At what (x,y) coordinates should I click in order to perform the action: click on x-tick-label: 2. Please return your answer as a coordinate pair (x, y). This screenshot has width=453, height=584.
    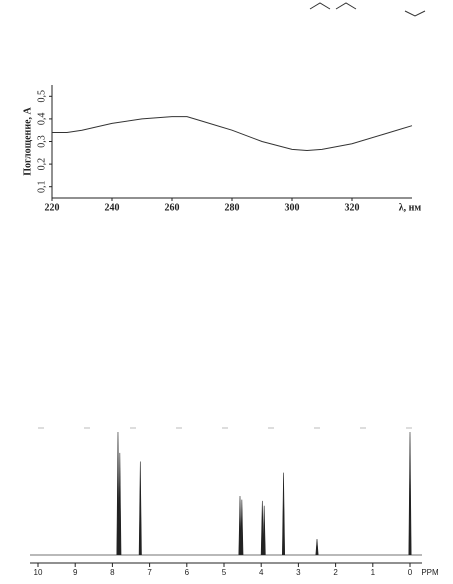
    Looking at the image, I should click on (335, 572).